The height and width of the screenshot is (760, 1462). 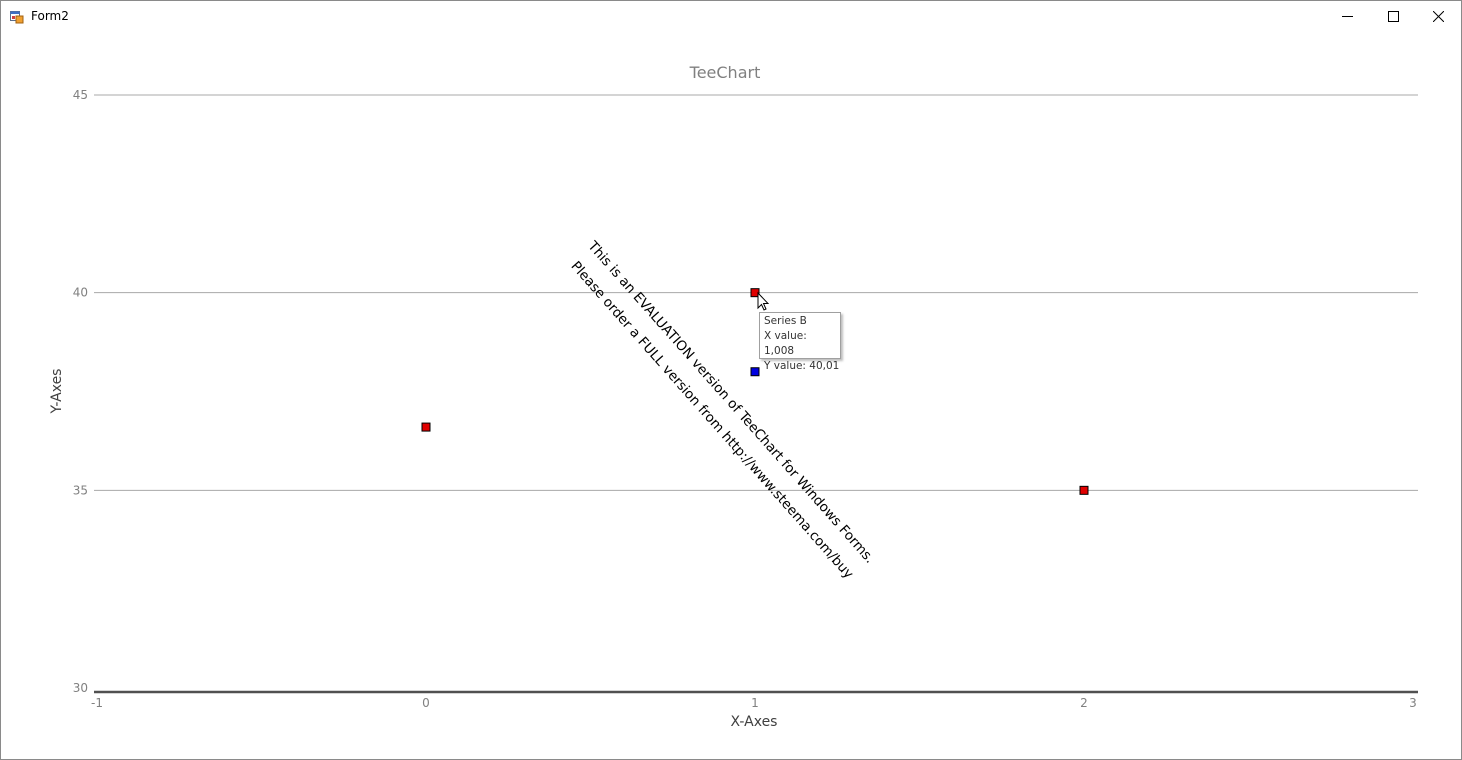 What do you see at coordinates (80, 293) in the screenshot?
I see `y-tick-label: 40` at bounding box center [80, 293].